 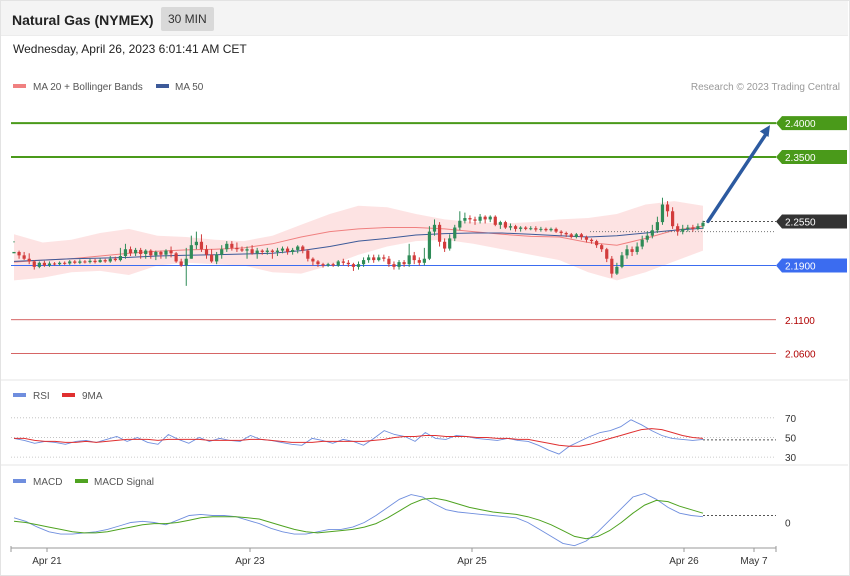 I want to click on projection-arrow-shaft, so click(x=737, y=178).